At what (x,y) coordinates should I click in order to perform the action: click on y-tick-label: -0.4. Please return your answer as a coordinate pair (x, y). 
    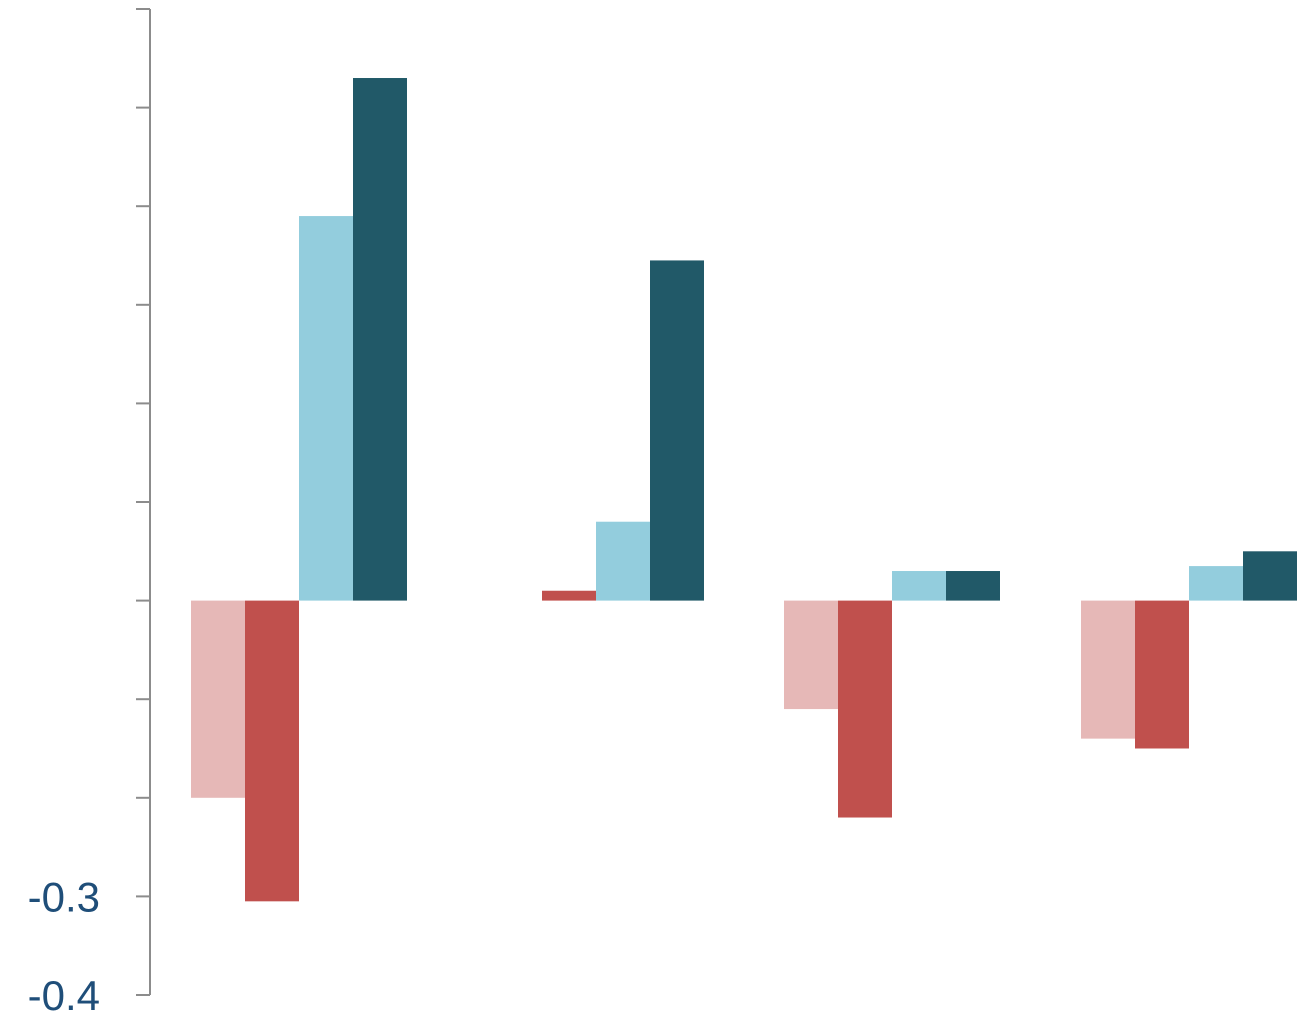
    Looking at the image, I should click on (64, 995).